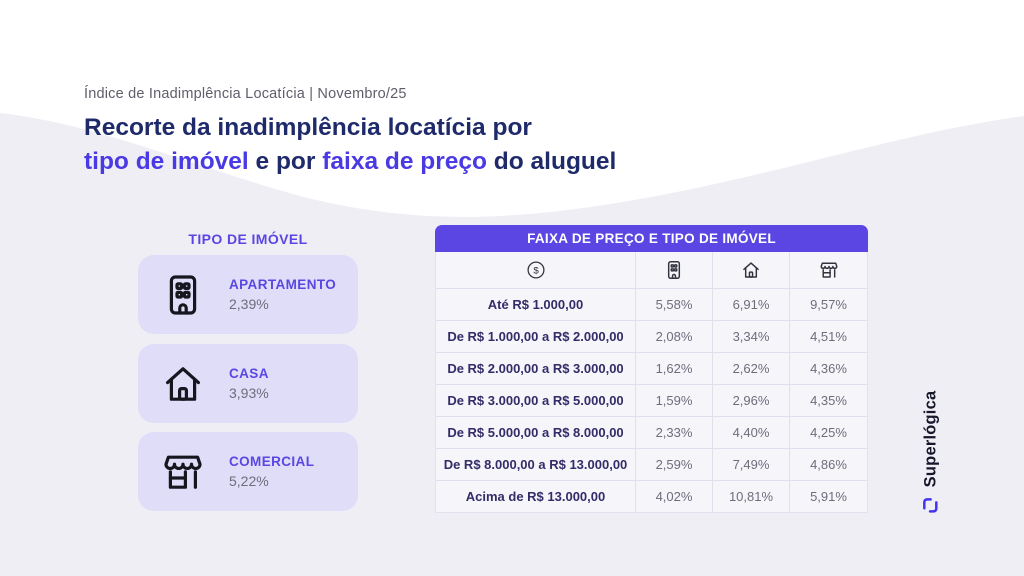 The width and height of the screenshot is (1024, 576). What do you see at coordinates (272, 461) in the screenshot?
I see `property-card-label: COMERCIAL` at bounding box center [272, 461].